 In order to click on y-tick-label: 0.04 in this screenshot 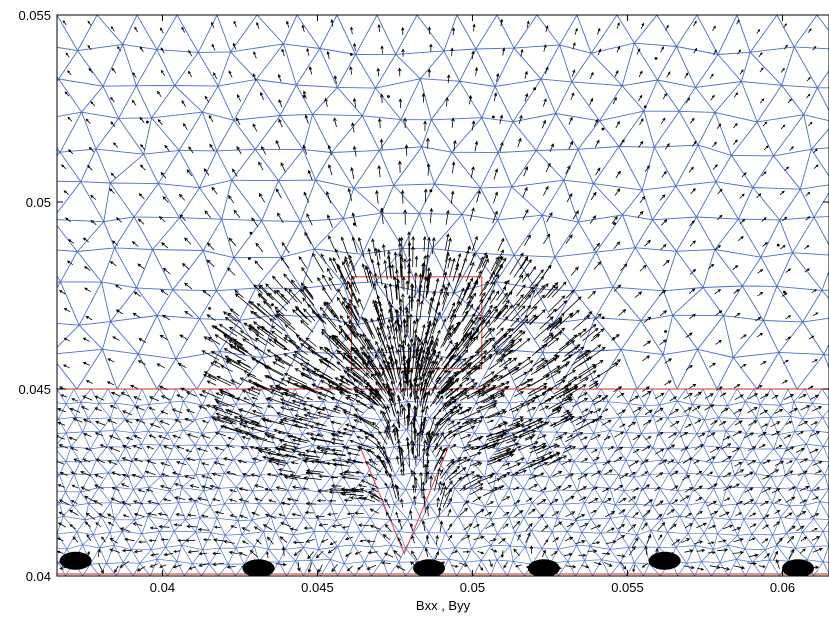, I will do `click(38, 576)`.